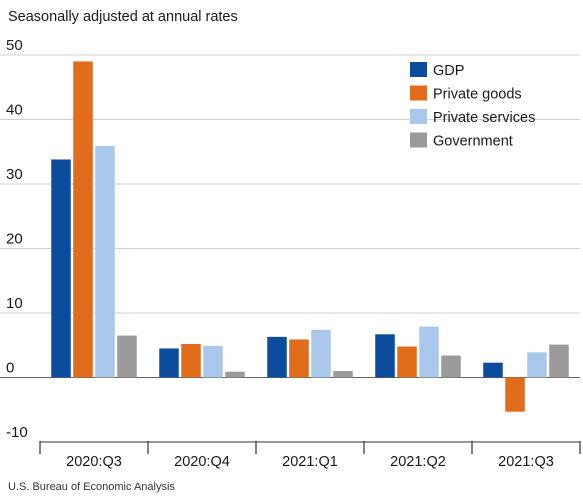 The height and width of the screenshot is (498, 583). What do you see at coordinates (14, 303) in the screenshot?
I see `y-tick-label: 10` at bounding box center [14, 303].